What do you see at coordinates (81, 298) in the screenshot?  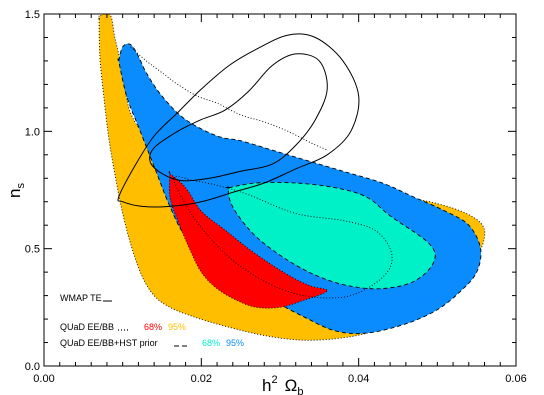 I see `legend-label-wmap: WMAP TE` at bounding box center [81, 298].